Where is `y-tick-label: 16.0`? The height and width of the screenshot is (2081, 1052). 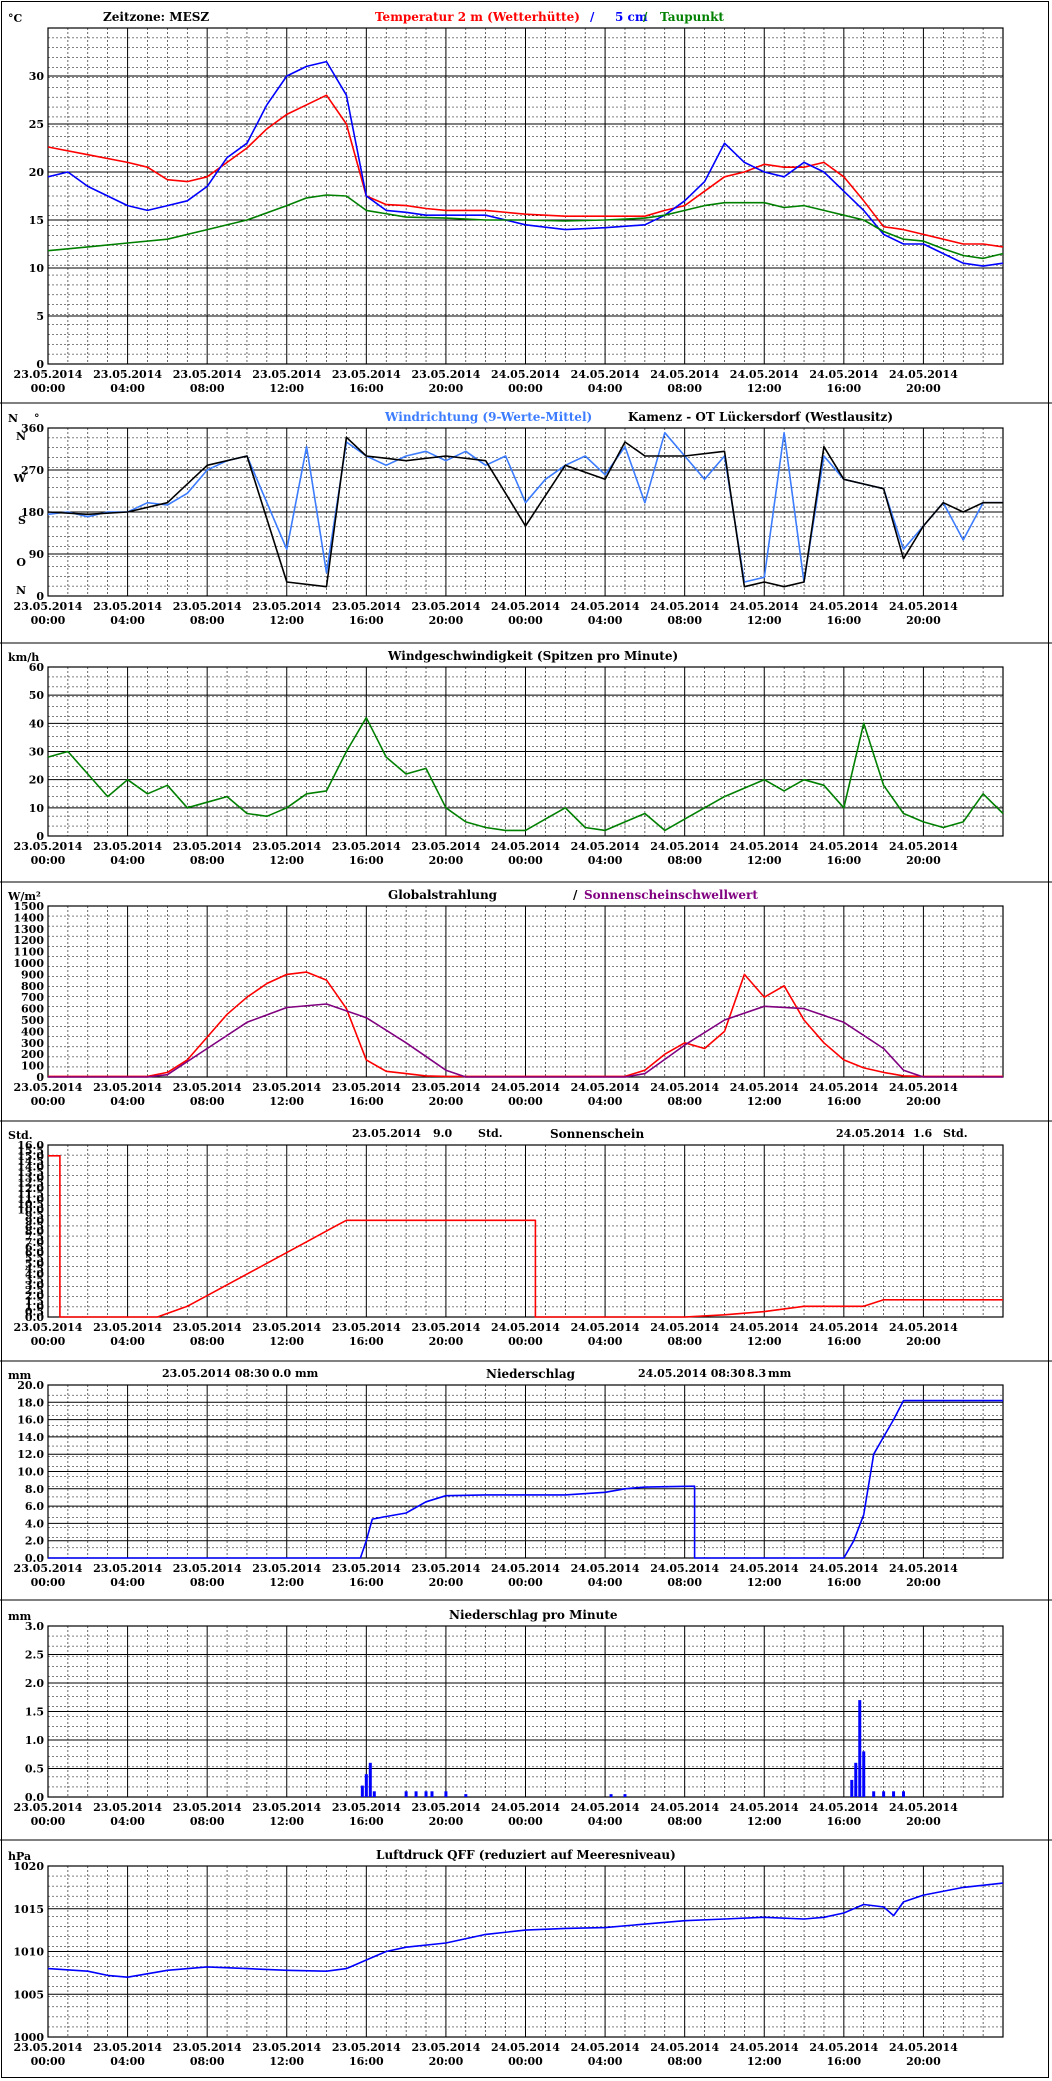
y-tick-label: 16.0 is located at coordinates (30, 1420).